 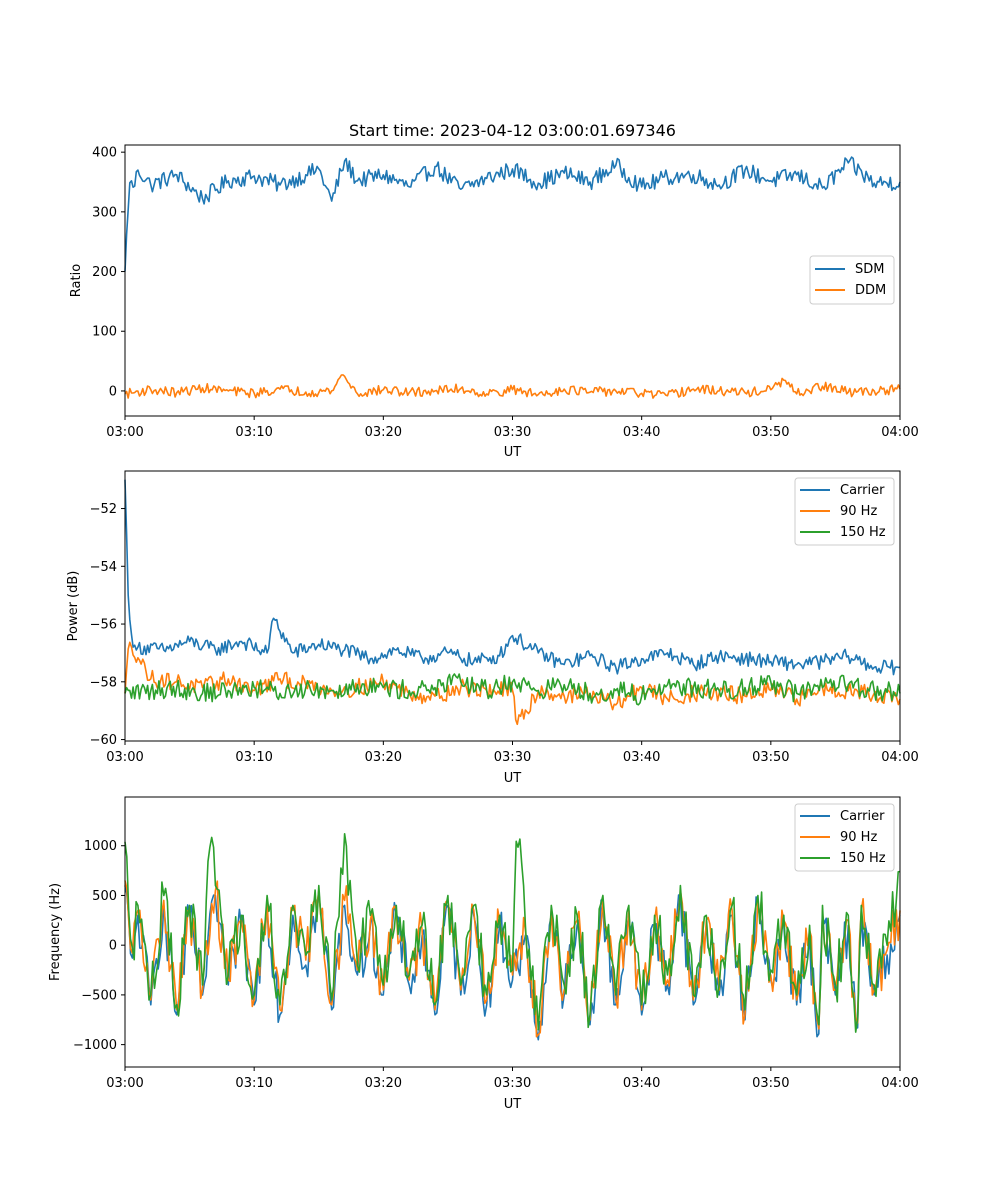 What do you see at coordinates (512, 214) in the screenshot?
I see `ratio-series-line-sdm` at bounding box center [512, 214].